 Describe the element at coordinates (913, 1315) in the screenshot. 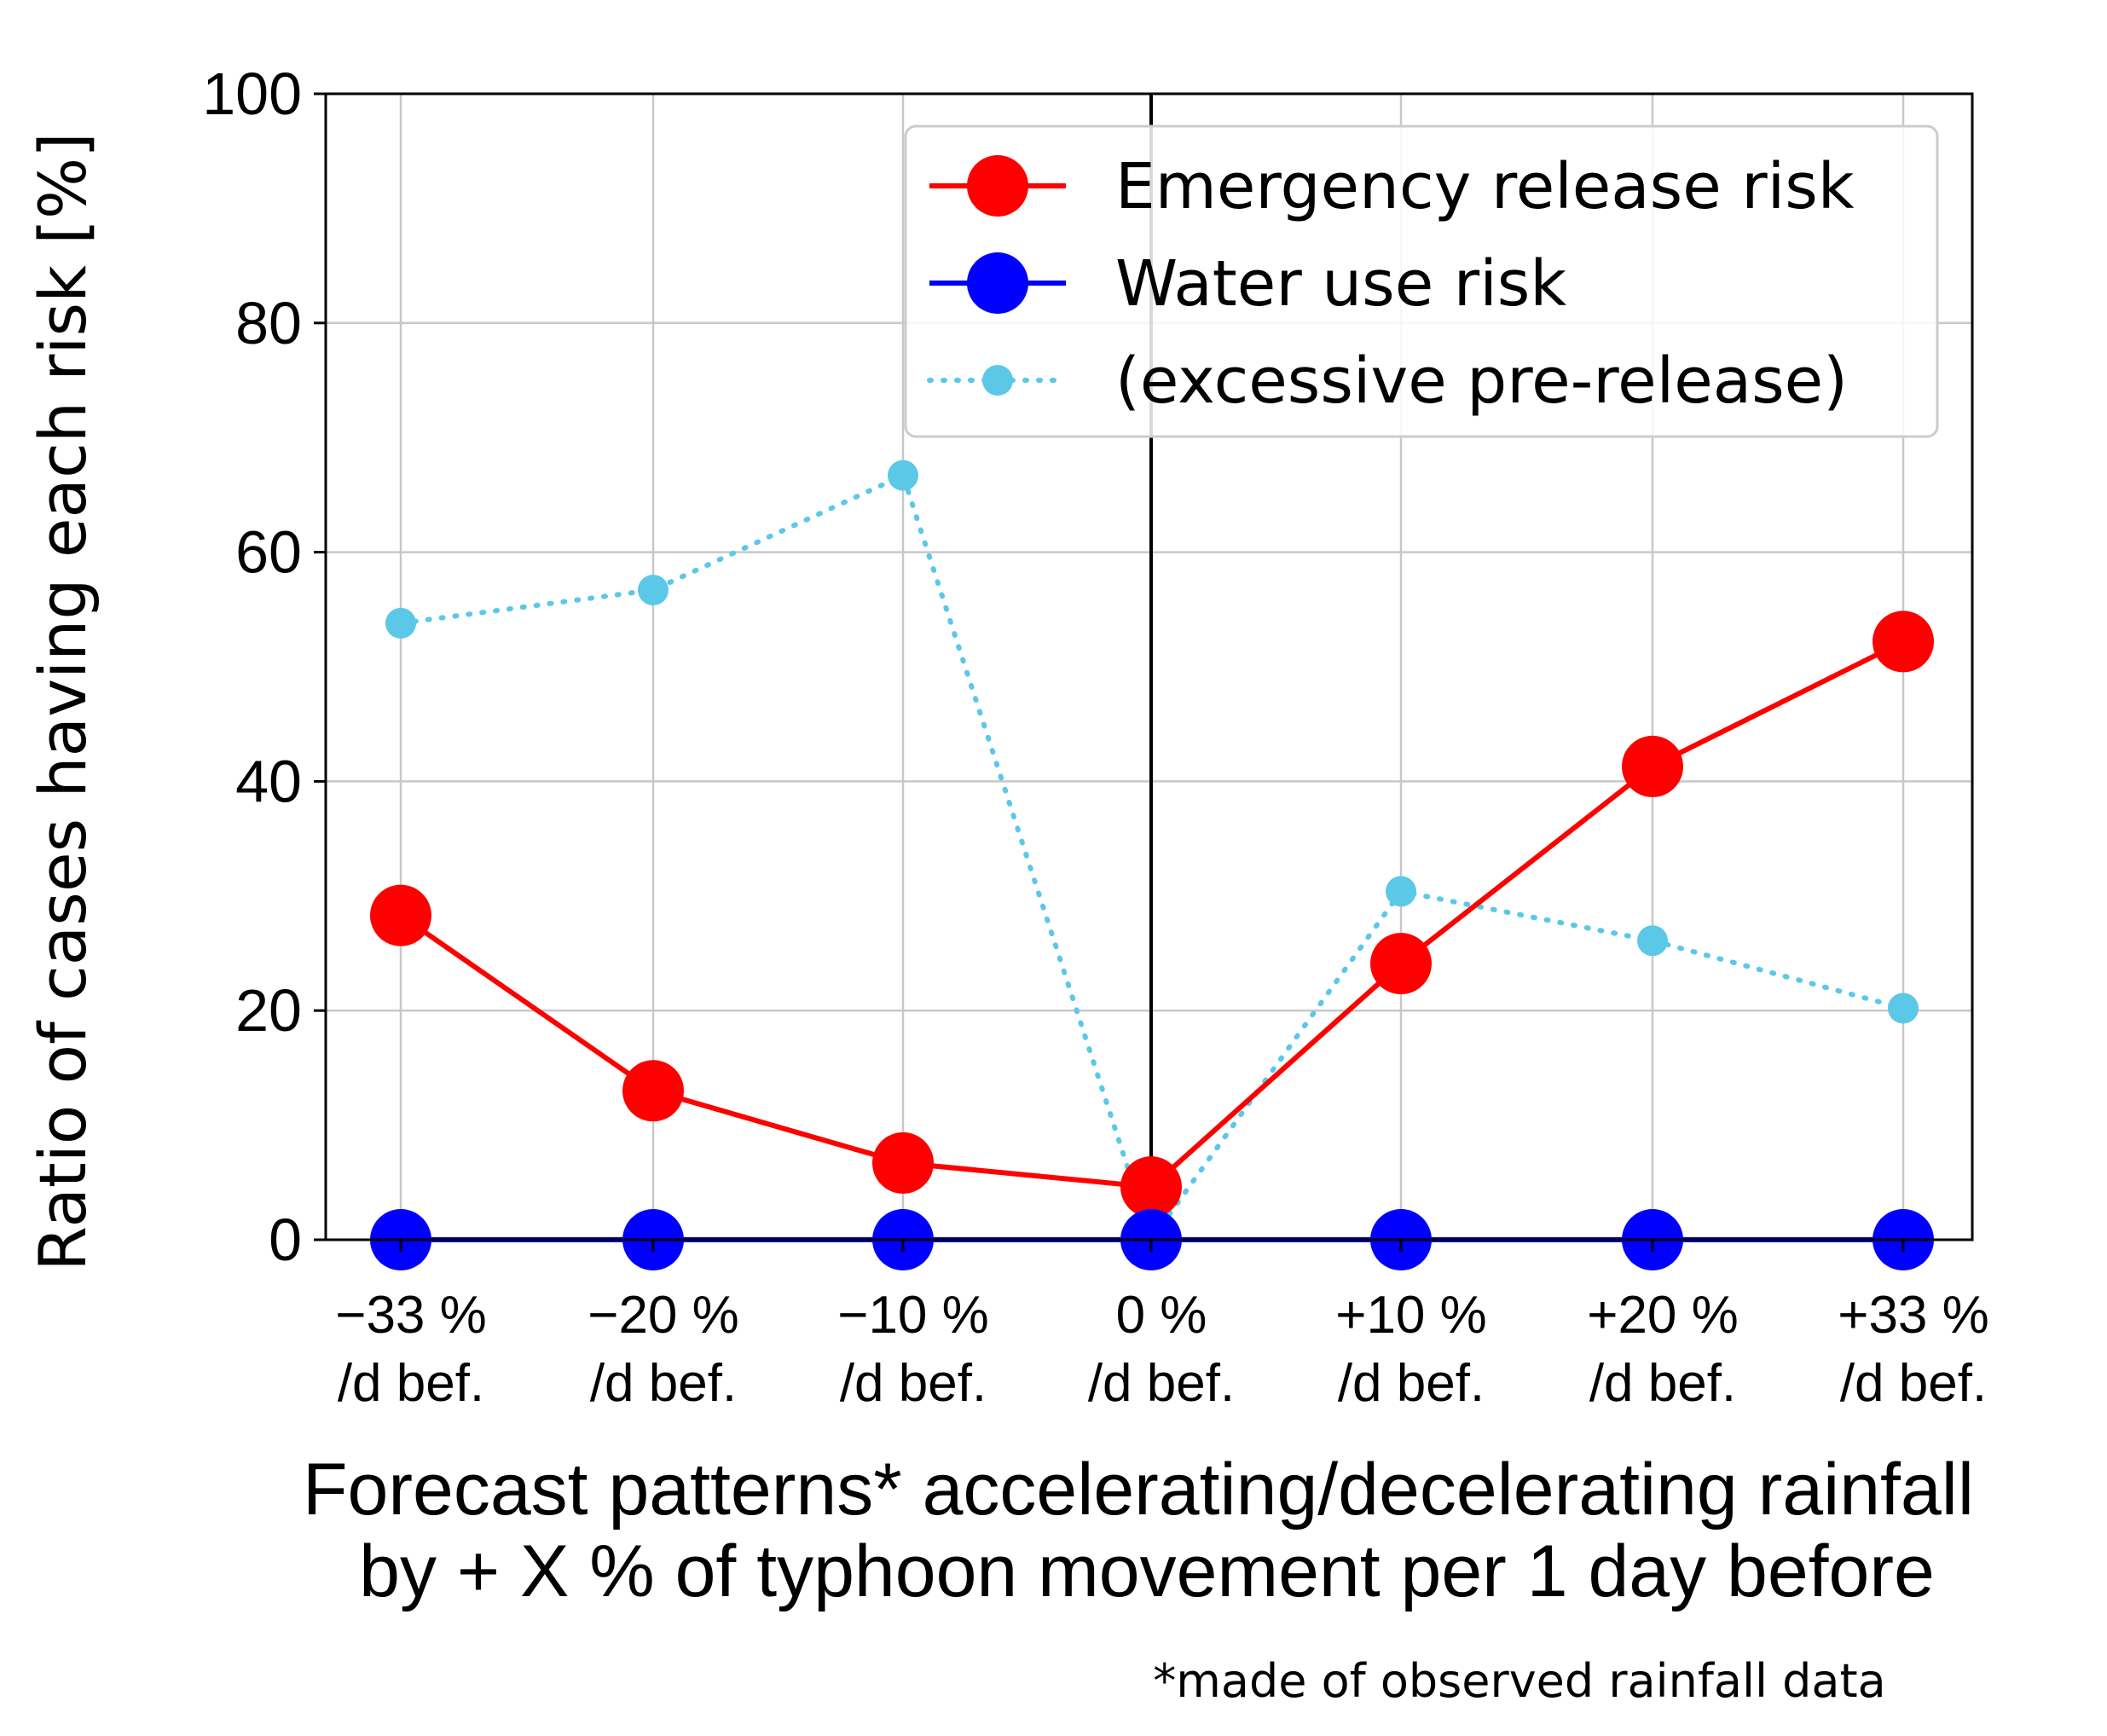

I see `x-tick-label: −10 %` at that location.